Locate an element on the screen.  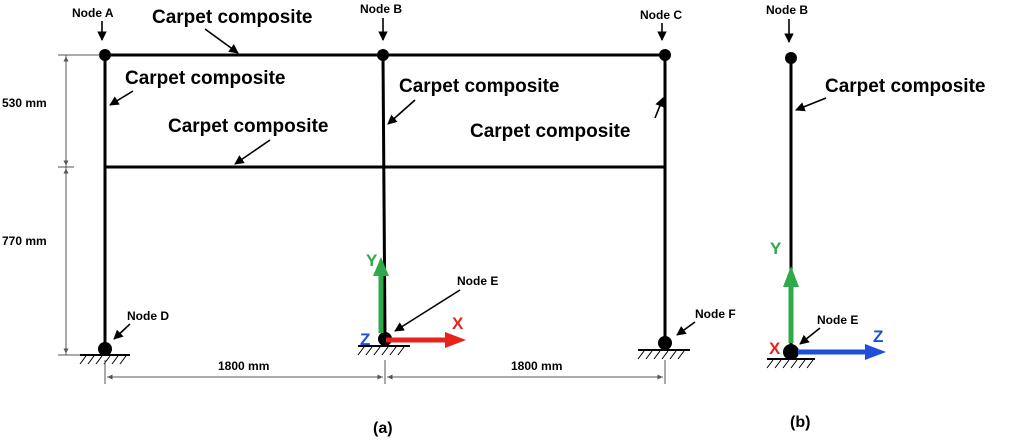
label-right-column-material: Carpet composite is located at coordinates (550, 131).